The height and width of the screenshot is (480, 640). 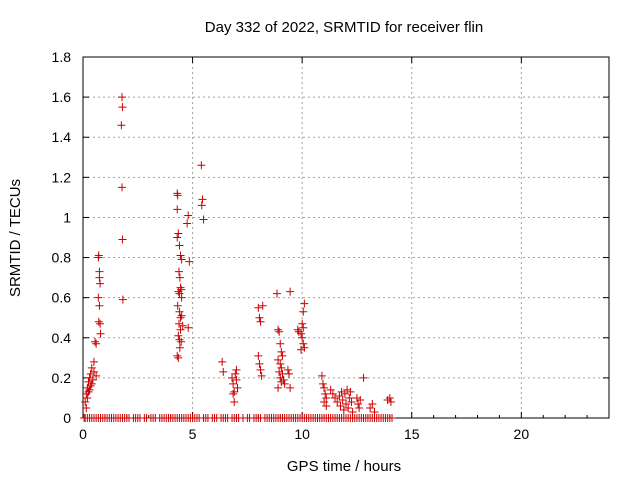 What do you see at coordinates (193, 434) in the screenshot?
I see `x-tick-label: 5` at bounding box center [193, 434].